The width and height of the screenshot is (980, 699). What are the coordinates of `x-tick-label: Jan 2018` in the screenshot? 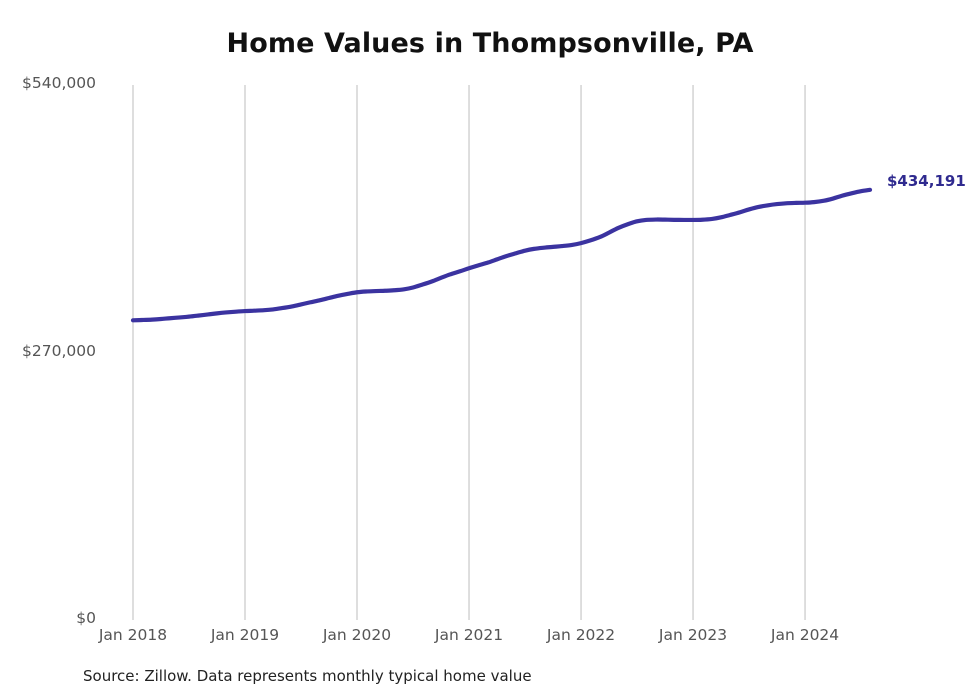 It's located at (133, 635).